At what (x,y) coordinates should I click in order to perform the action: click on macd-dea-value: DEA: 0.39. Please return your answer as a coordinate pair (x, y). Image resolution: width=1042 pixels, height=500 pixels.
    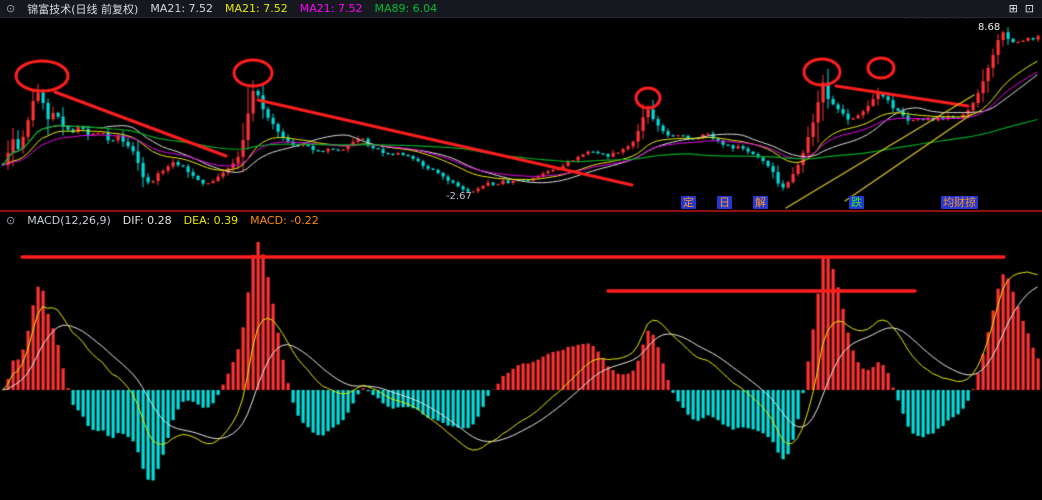
    Looking at the image, I should click on (211, 220).